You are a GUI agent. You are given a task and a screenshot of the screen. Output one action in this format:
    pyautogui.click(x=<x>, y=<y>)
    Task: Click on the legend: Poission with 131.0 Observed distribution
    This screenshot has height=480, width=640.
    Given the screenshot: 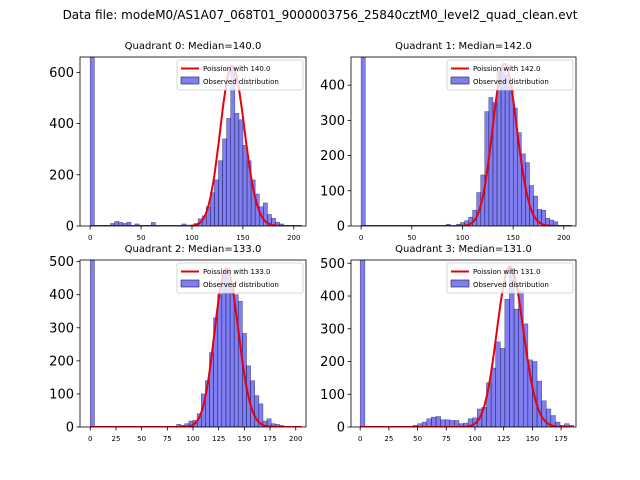 What is the action you would take?
    pyautogui.click(x=510, y=278)
    